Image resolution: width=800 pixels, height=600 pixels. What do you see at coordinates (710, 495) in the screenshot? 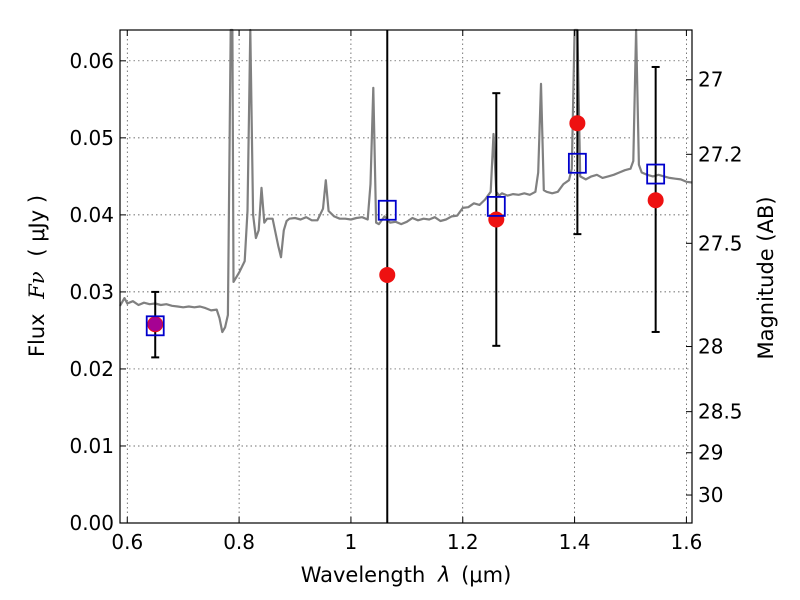
I see `mag-tick-label: 30` at bounding box center [710, 495].